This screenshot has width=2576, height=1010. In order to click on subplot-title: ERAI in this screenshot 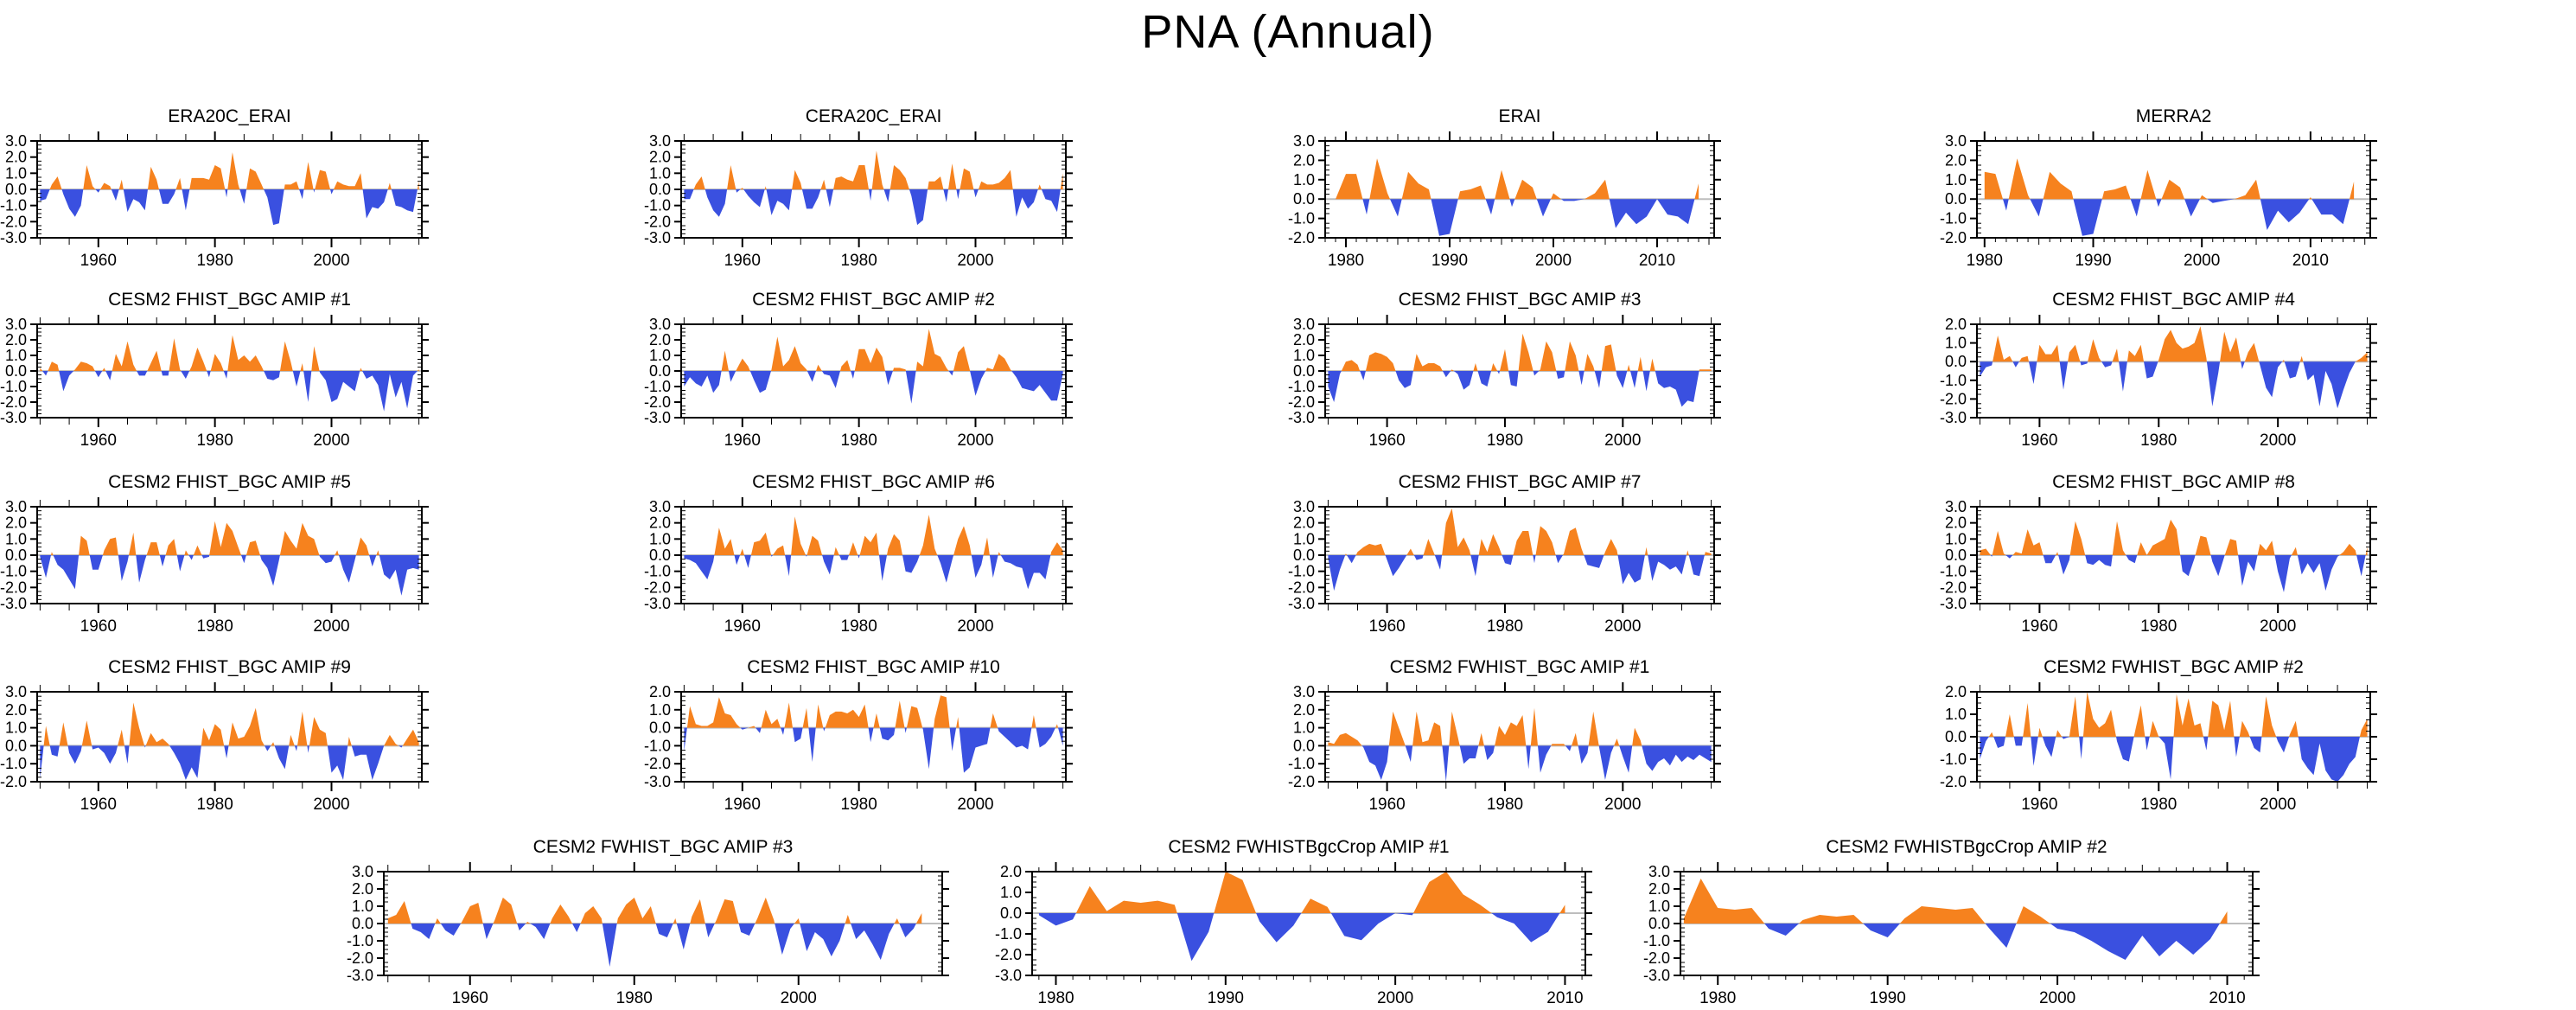, I will do `click(1519, 116)`.